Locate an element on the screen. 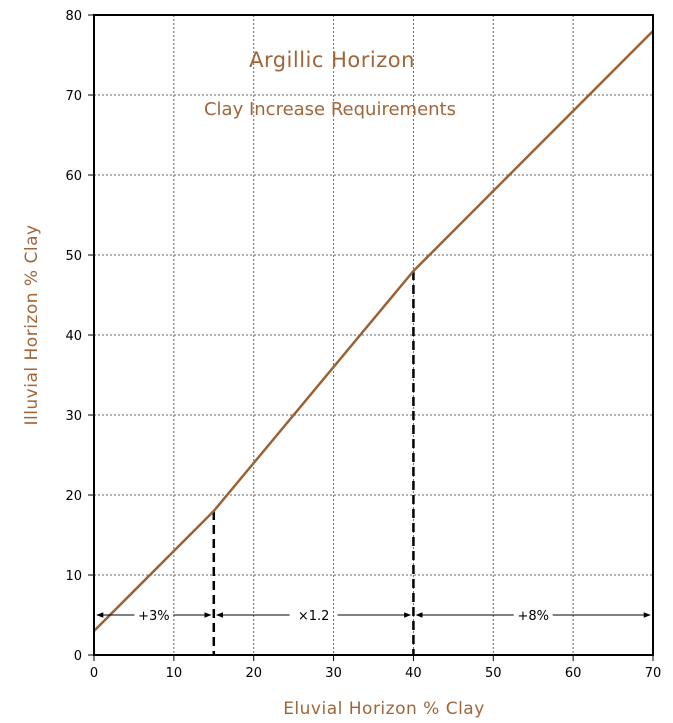 This screenshot has width=673, height=723. chart-title: Argillic Horizon is located at coordinates (332, 60).